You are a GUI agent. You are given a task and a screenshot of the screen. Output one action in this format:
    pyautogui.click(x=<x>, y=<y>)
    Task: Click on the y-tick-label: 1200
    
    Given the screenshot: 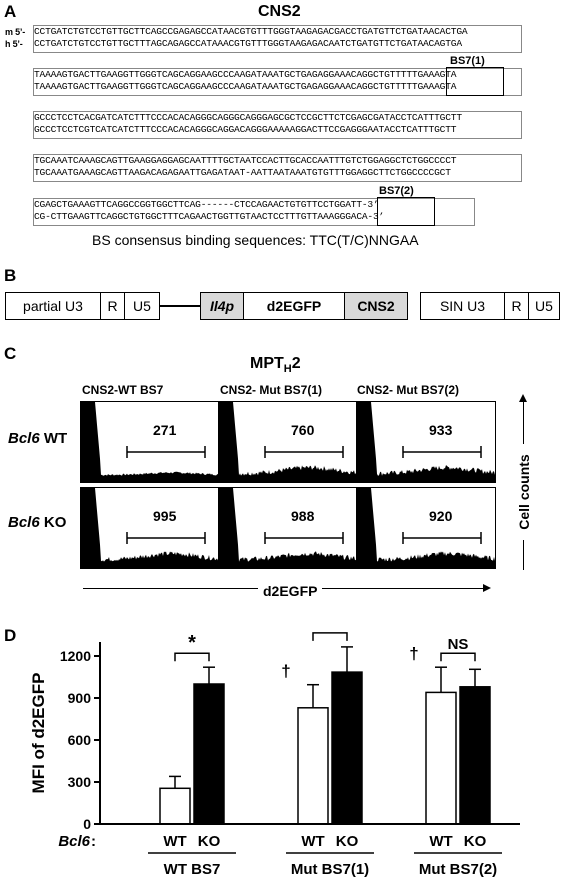 What is the action you would take?
    pyautogui.click(x=75, y=656)
    